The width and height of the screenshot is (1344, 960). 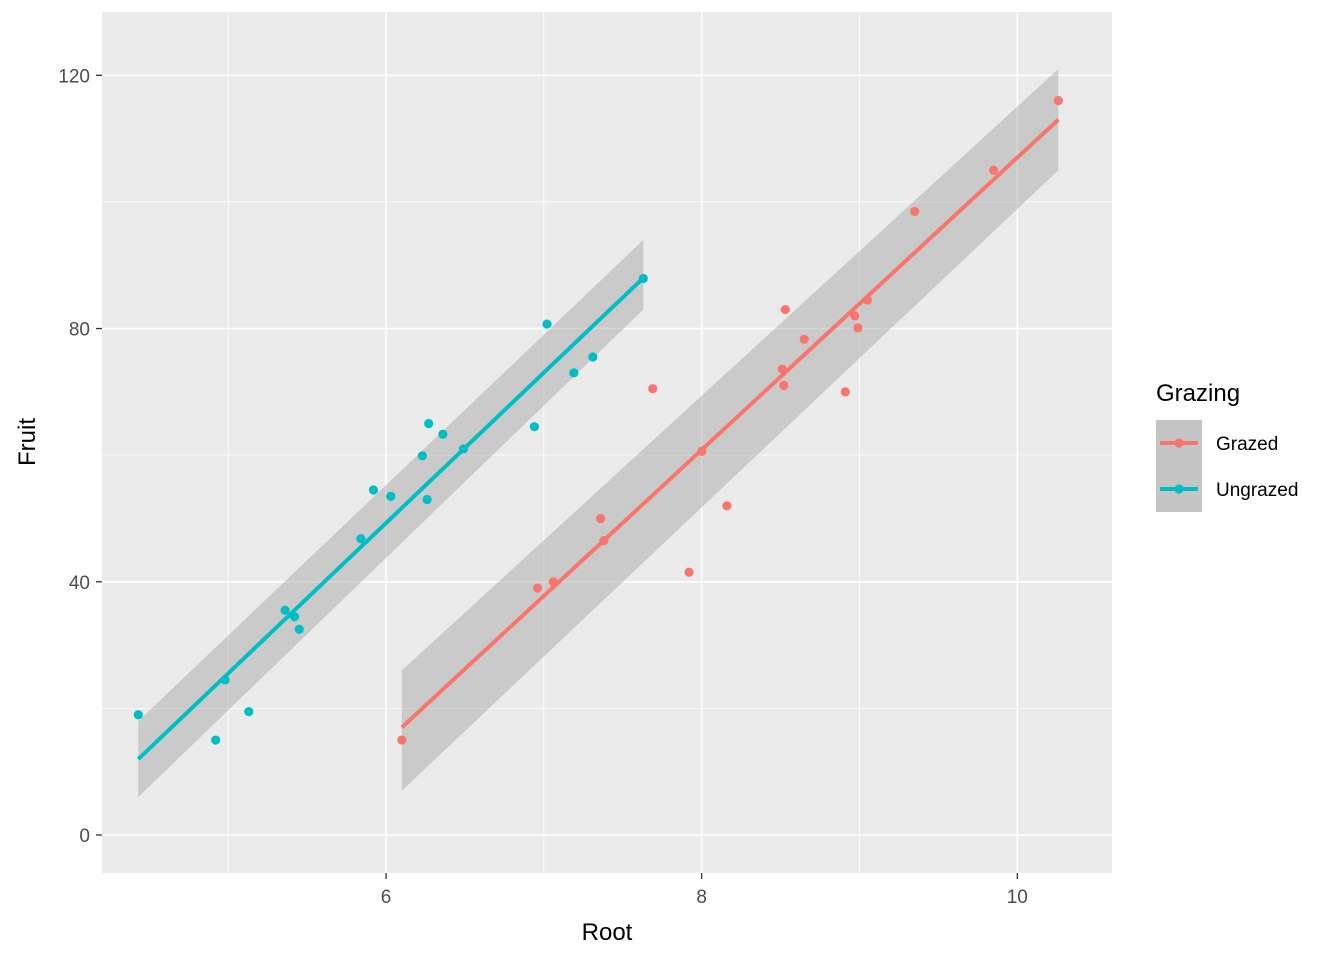 What do you see at coordinates (1198, 393) in the screenshot?
I see `legend-title: Grazing` at bounding box center [1198, 393].